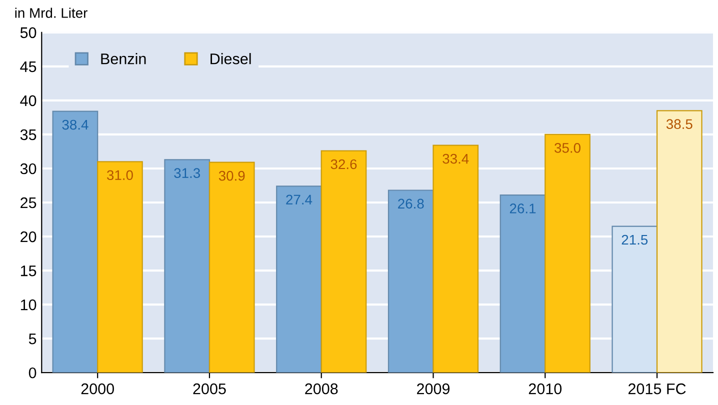 This screenshot has width=718, height=405. I want to click on x-tick-label: 2010, so click(545, 388).